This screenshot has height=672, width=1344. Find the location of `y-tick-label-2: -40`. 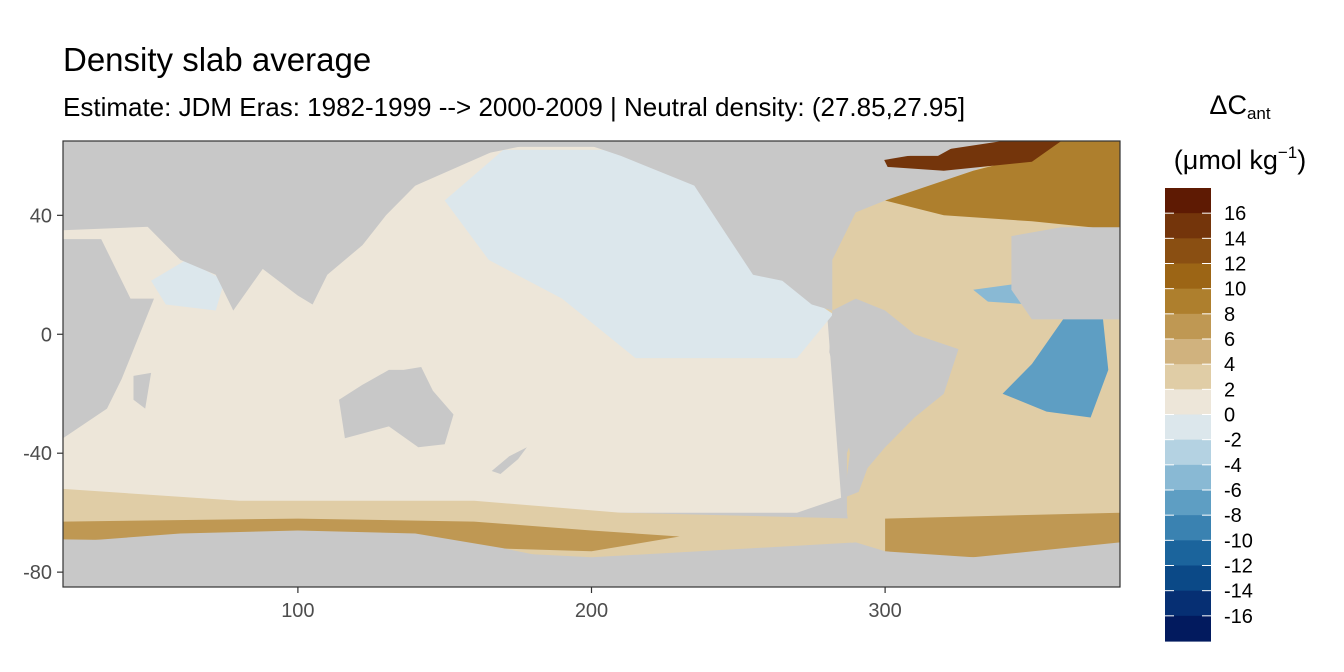

y-tick-label-2: -40 is located at coordinates (37, 454).